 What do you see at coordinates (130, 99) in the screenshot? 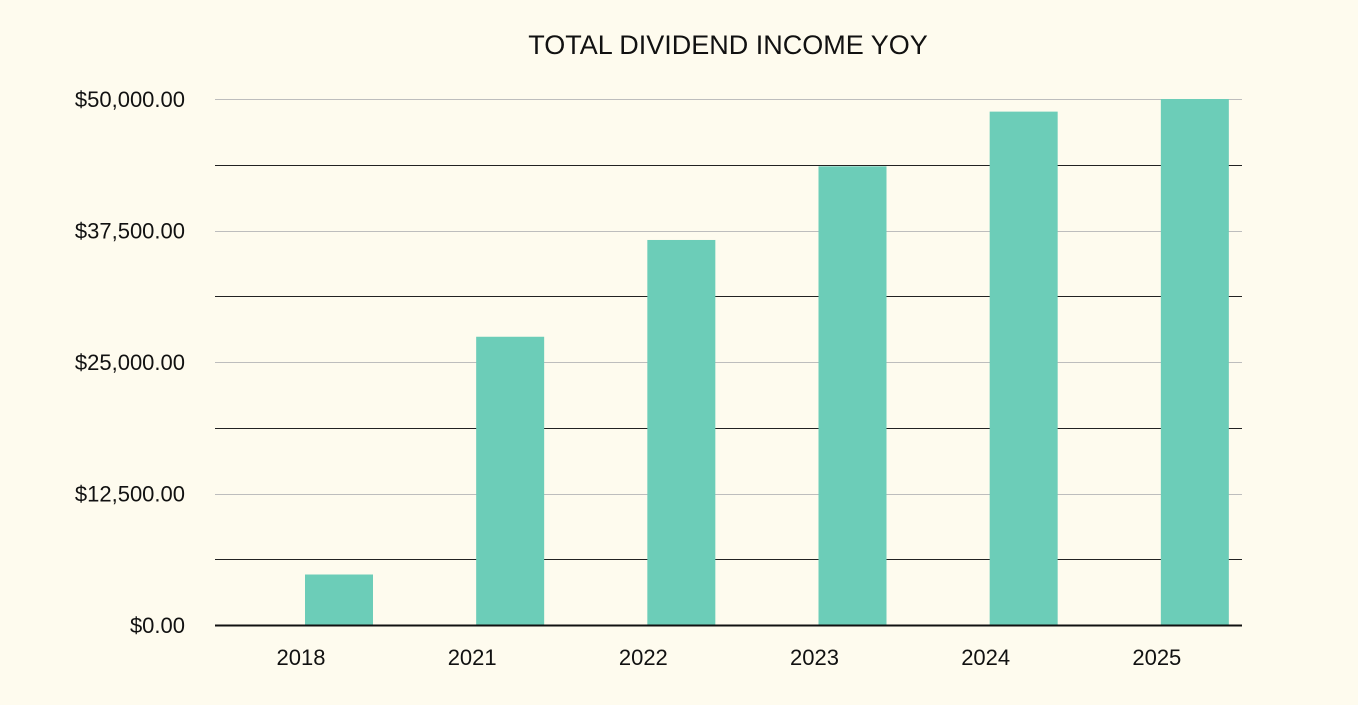
I see `y-tick-label: $50,000.00` at bounding box center [130, 99].